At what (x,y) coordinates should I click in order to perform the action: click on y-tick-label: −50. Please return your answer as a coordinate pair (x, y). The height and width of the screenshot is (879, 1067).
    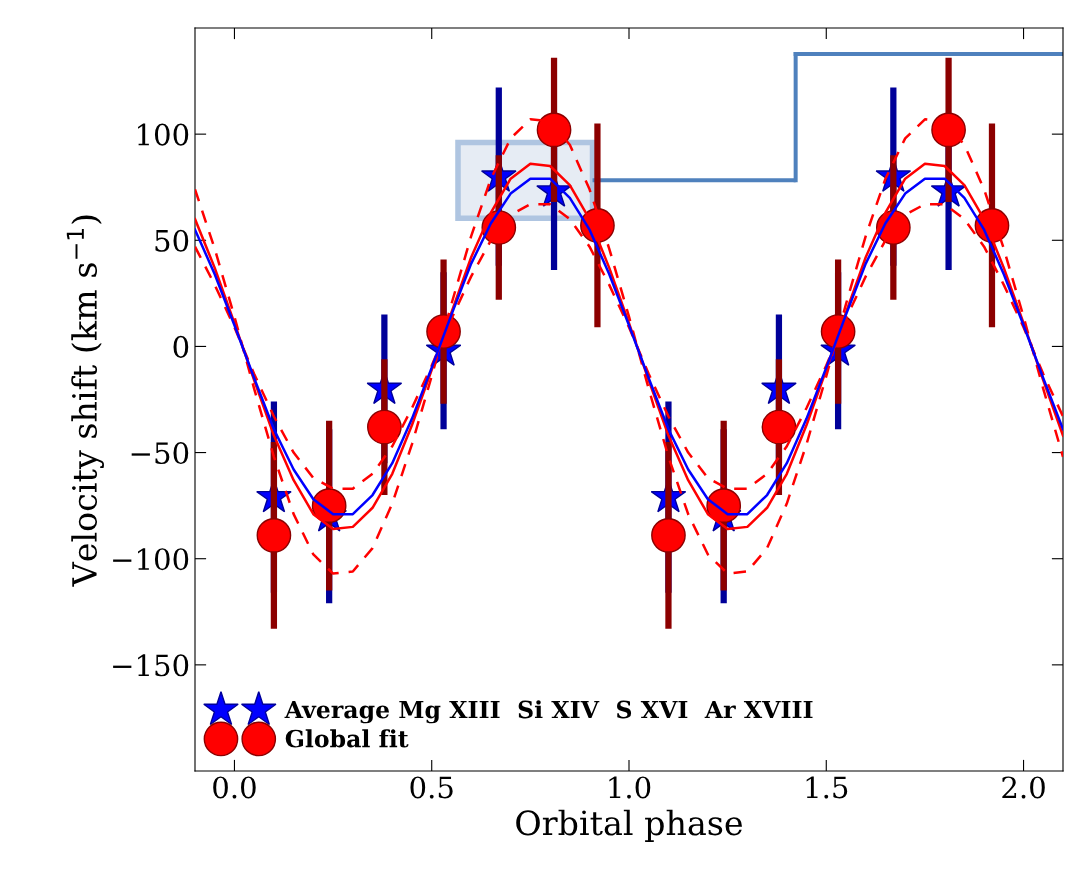
    Looking at the image, I should click on (160, 453).